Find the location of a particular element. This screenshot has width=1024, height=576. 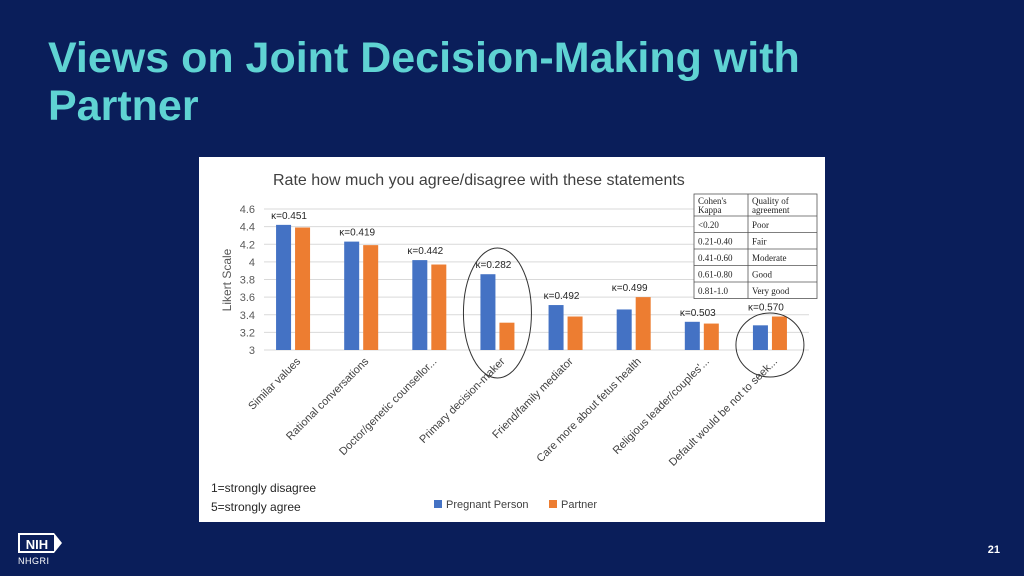

y-tick-label: 3.2 is located at coordinates (247, 333).